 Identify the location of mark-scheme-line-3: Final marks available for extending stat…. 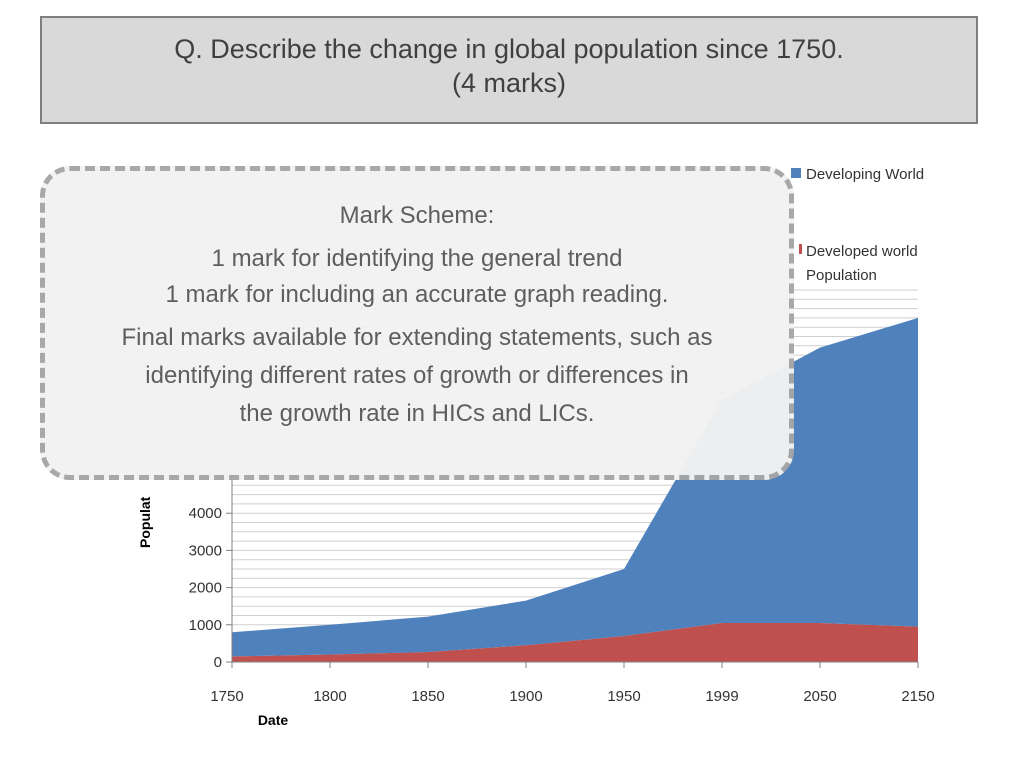
(417, 337).